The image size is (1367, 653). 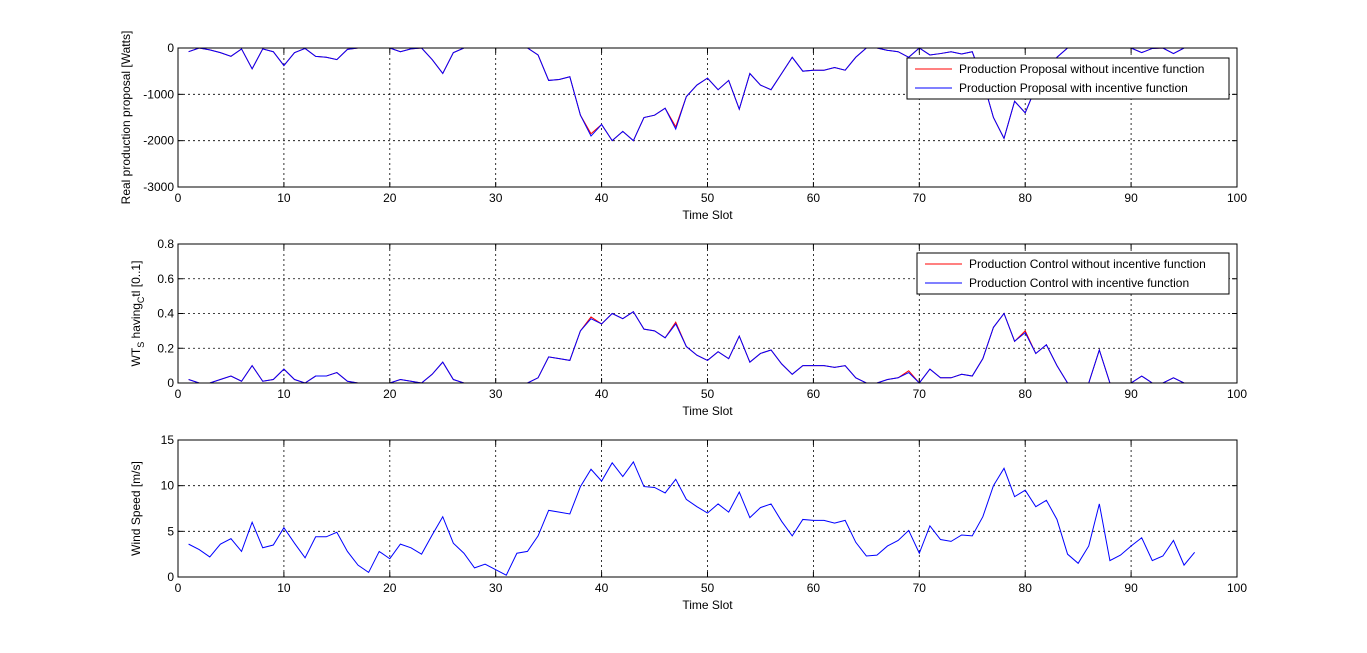 I want to click on y-axis-label: WTS havingCtl [0..1], so click(x=137, y=314).